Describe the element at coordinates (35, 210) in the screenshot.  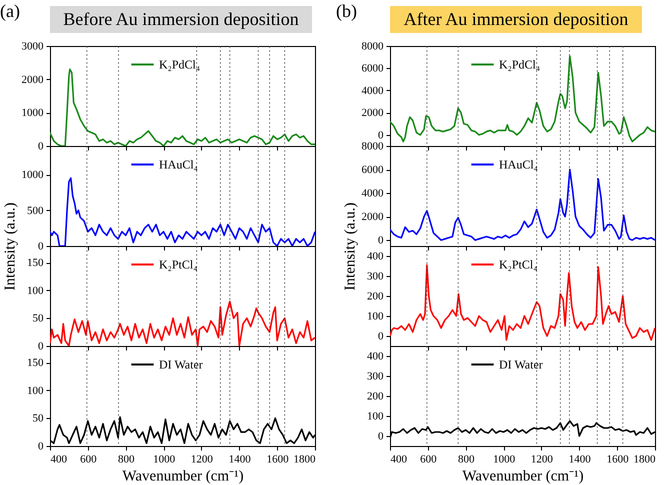
I see `y-tick-label: 500` at that location.